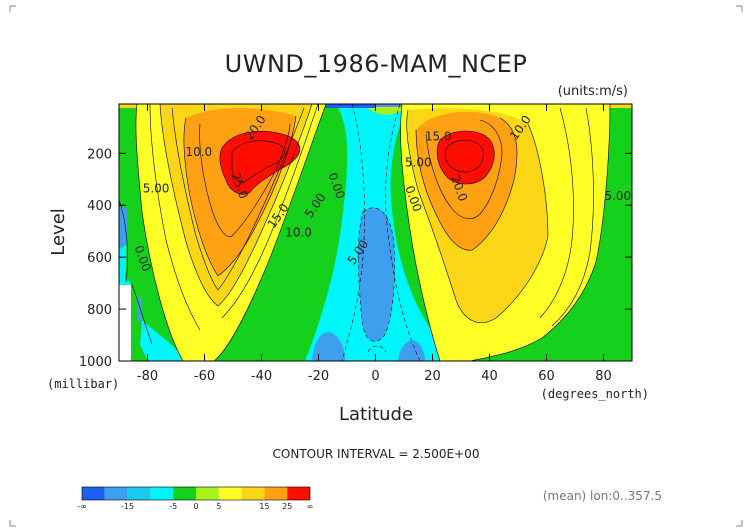 Image resolution: width=752 pixels, height=532 pixels. I want to click on colorbar-label: 25, so click(287, 506).